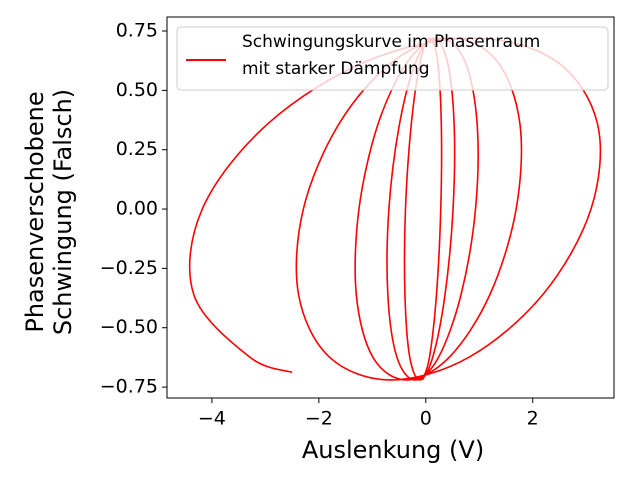 This screenshot has width=640, height=480. What do you see at coordinates (137, 31) in the screenshot?
I see `y-tick-label: 0.75` at bounding box center [137, 31].